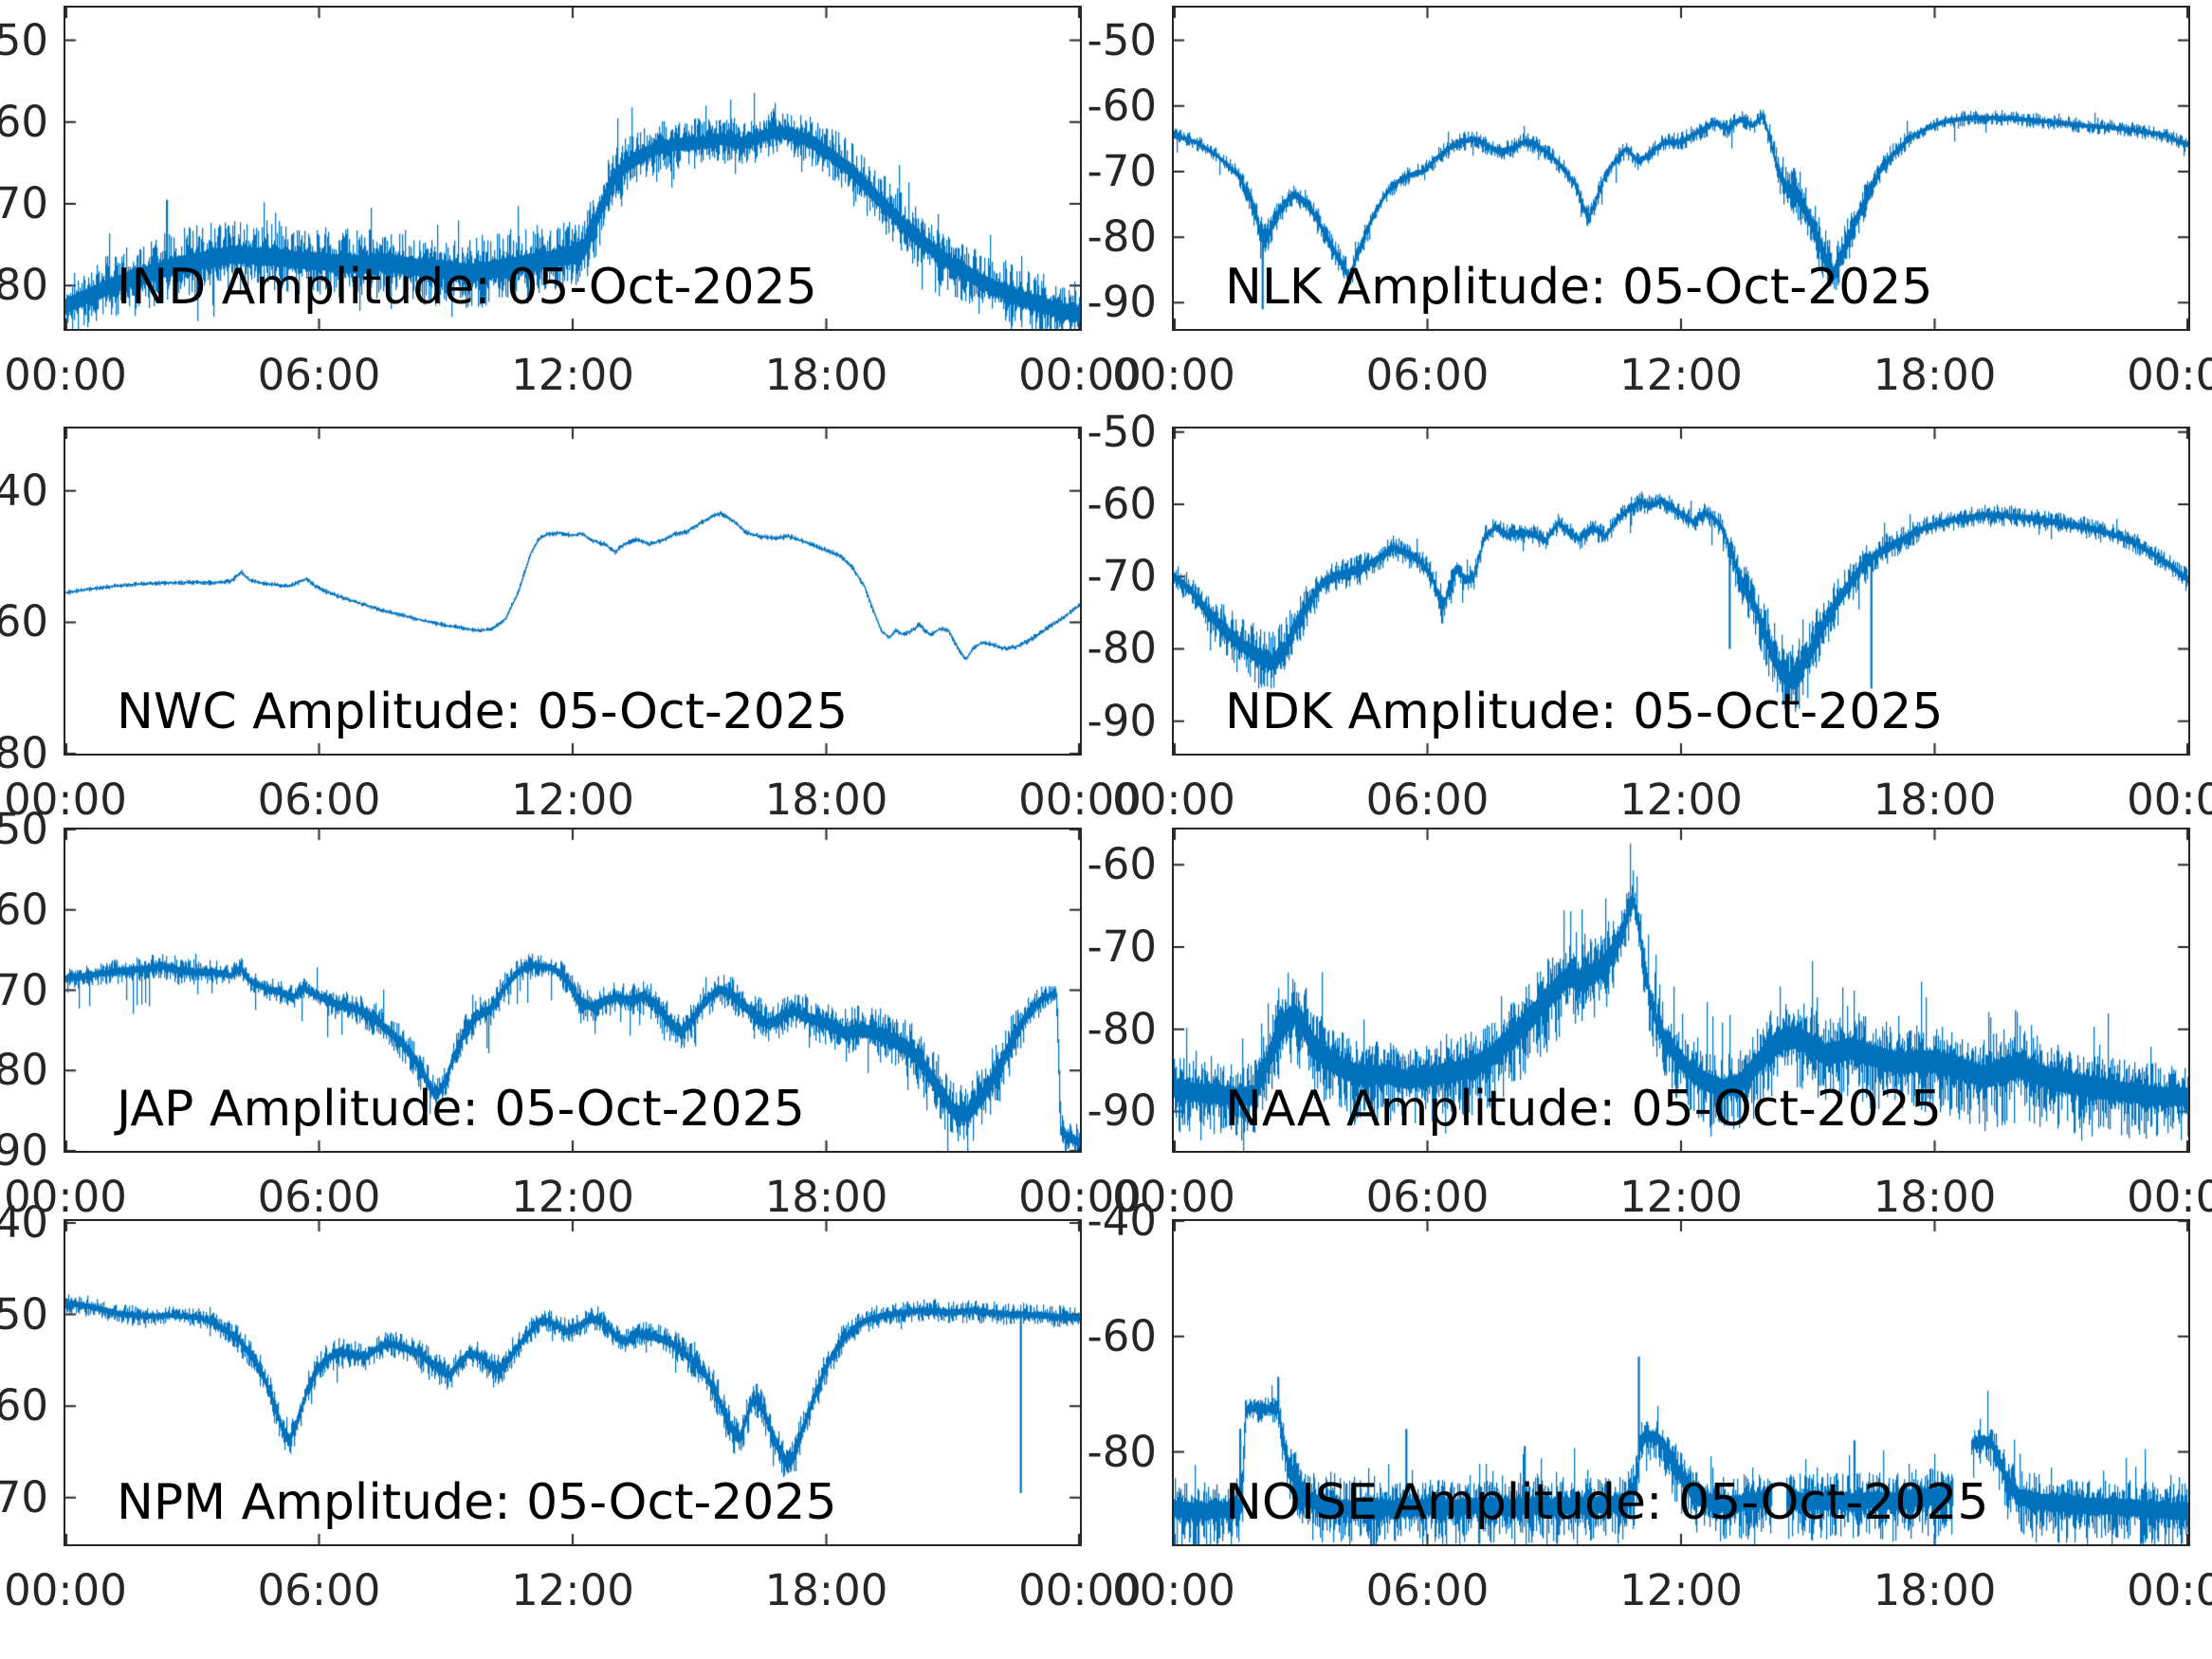 Image resolution: width=2212 pixels, height=1659 pixels. I want to click on x-tick-label-noise-0: 00:00, so click(1173, 1590).